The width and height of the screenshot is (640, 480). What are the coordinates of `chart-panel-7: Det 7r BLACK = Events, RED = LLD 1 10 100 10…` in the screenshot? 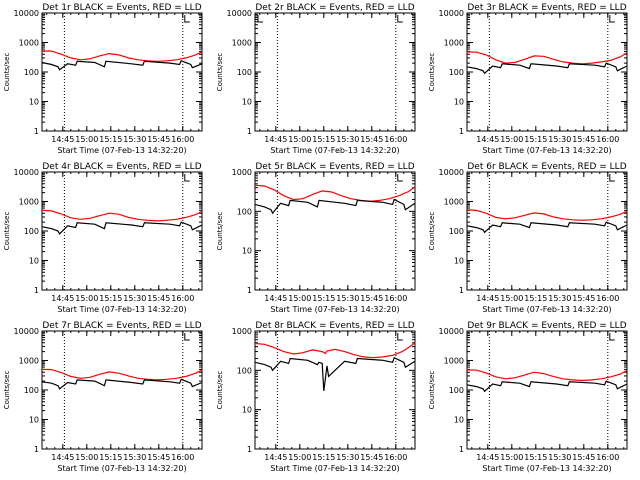 It's located at (102, 397).